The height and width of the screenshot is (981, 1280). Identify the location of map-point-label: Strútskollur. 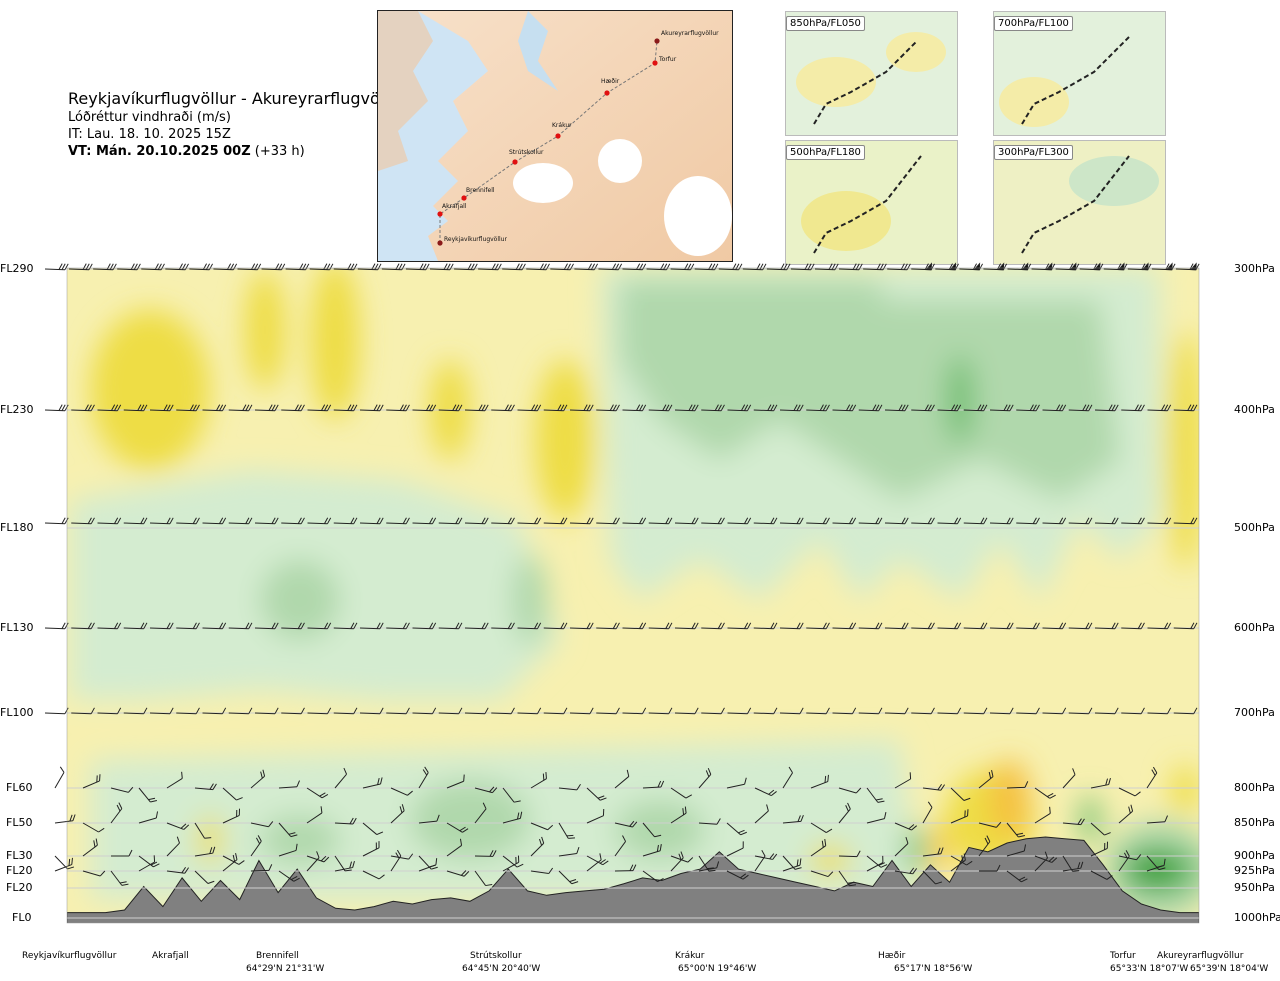
(526, 152).